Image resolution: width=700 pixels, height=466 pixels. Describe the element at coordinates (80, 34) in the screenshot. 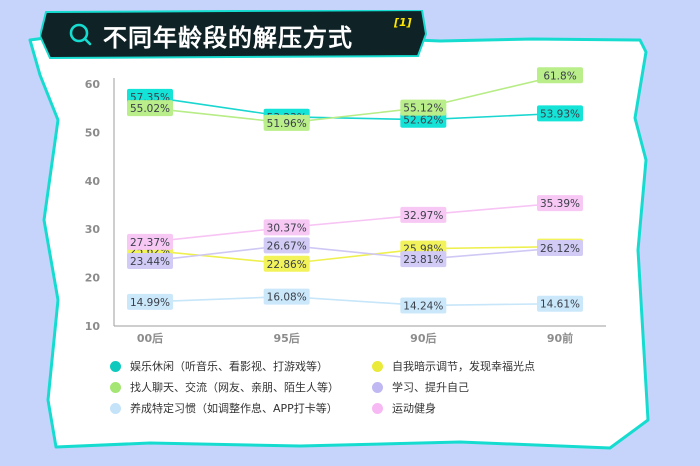

I see `search-icon` at that location.